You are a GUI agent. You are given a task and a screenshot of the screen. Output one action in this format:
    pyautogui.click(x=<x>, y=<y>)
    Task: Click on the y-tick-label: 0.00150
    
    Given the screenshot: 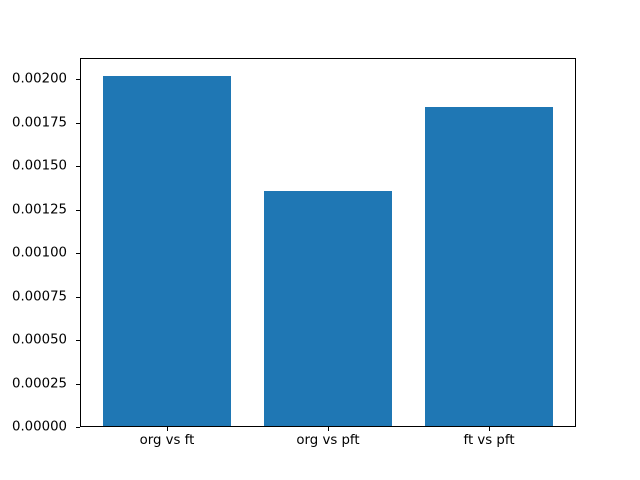 What is the action you would take?
    pyautogui.click(x=39, y=166)
    